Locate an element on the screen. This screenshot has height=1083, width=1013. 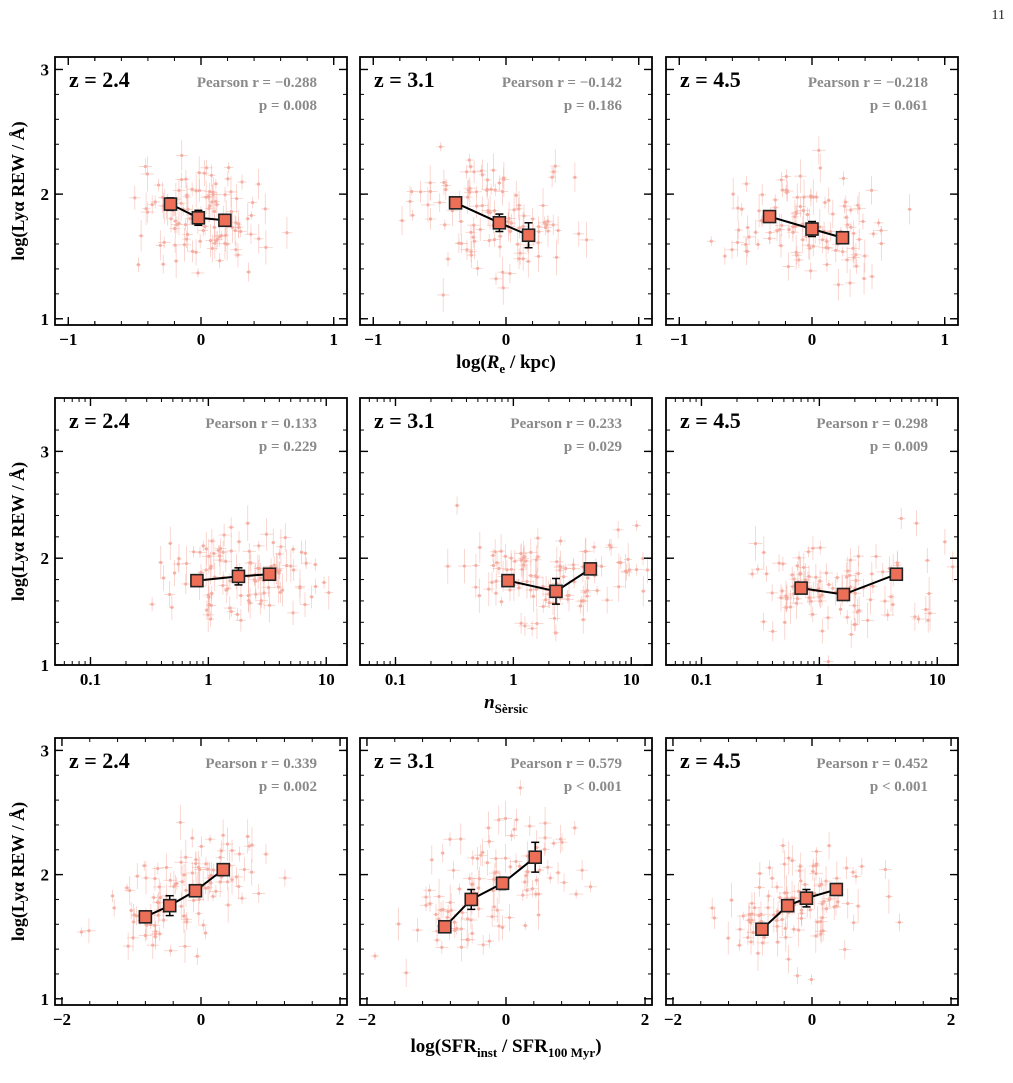
redshift-label: z = 4.5 is located at coordinates (710, 760).